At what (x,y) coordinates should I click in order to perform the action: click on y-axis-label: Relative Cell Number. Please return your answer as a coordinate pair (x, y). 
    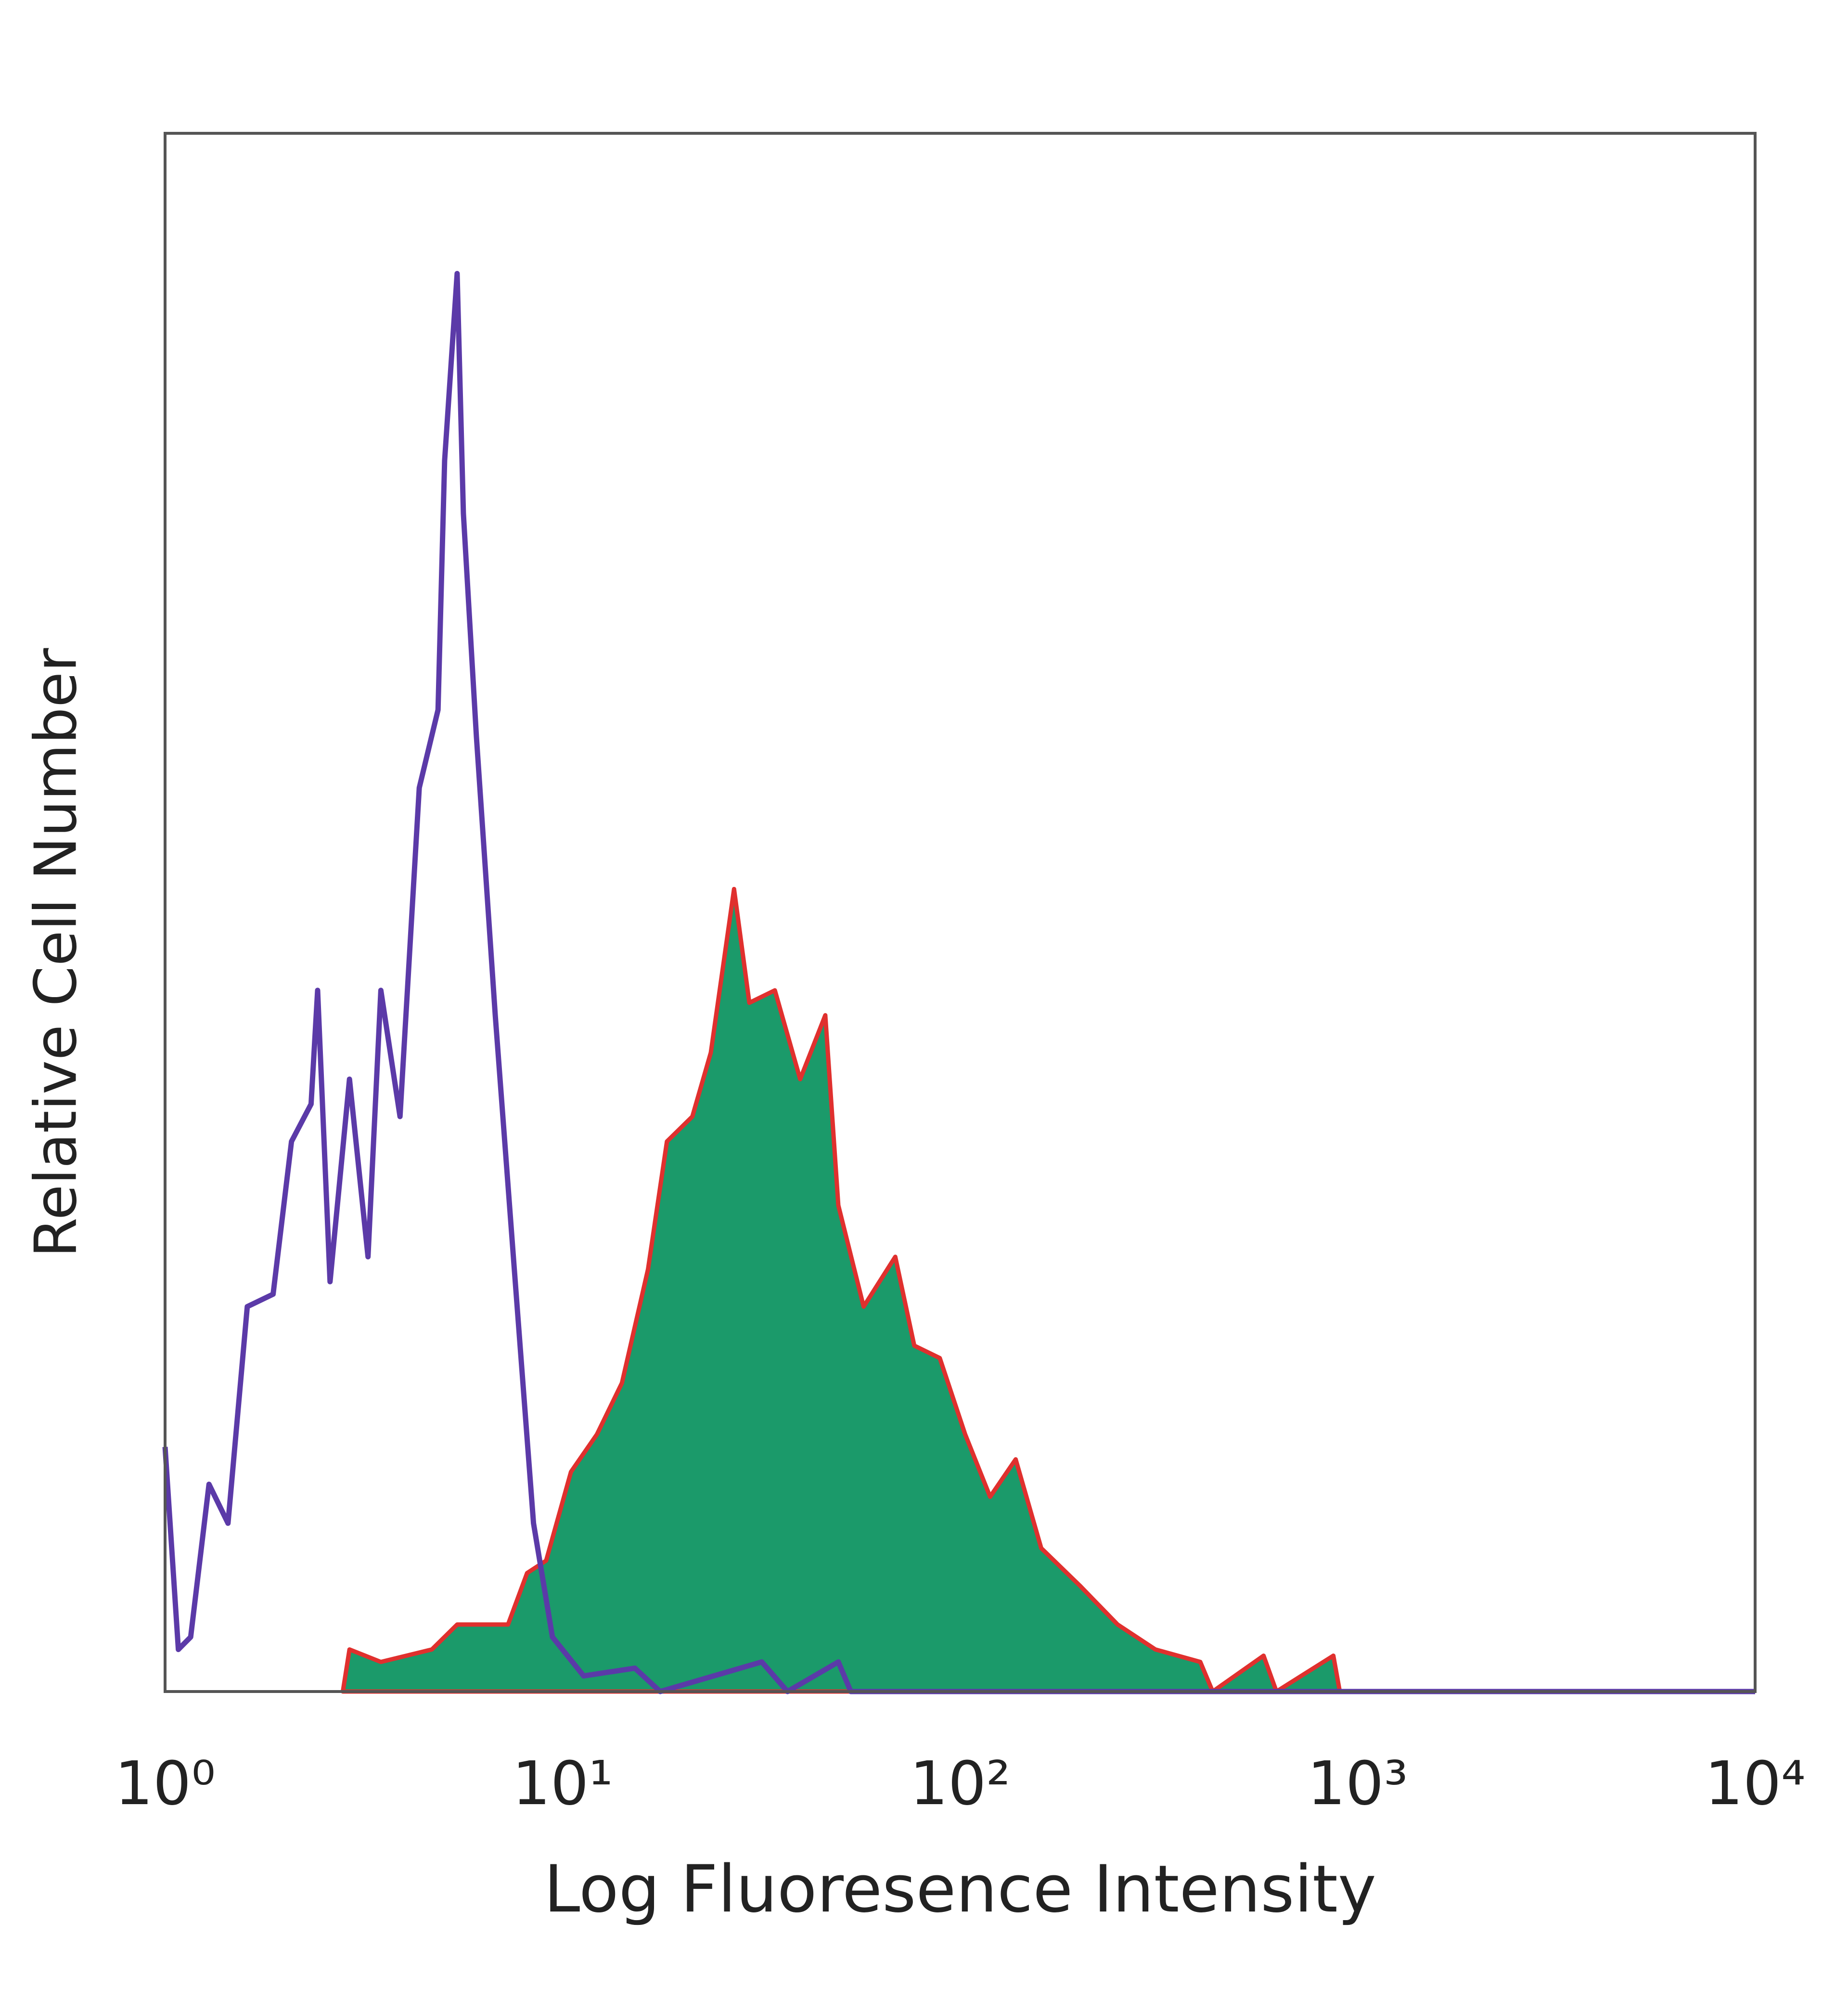
    Looking at the image, I should click on (56, 952).